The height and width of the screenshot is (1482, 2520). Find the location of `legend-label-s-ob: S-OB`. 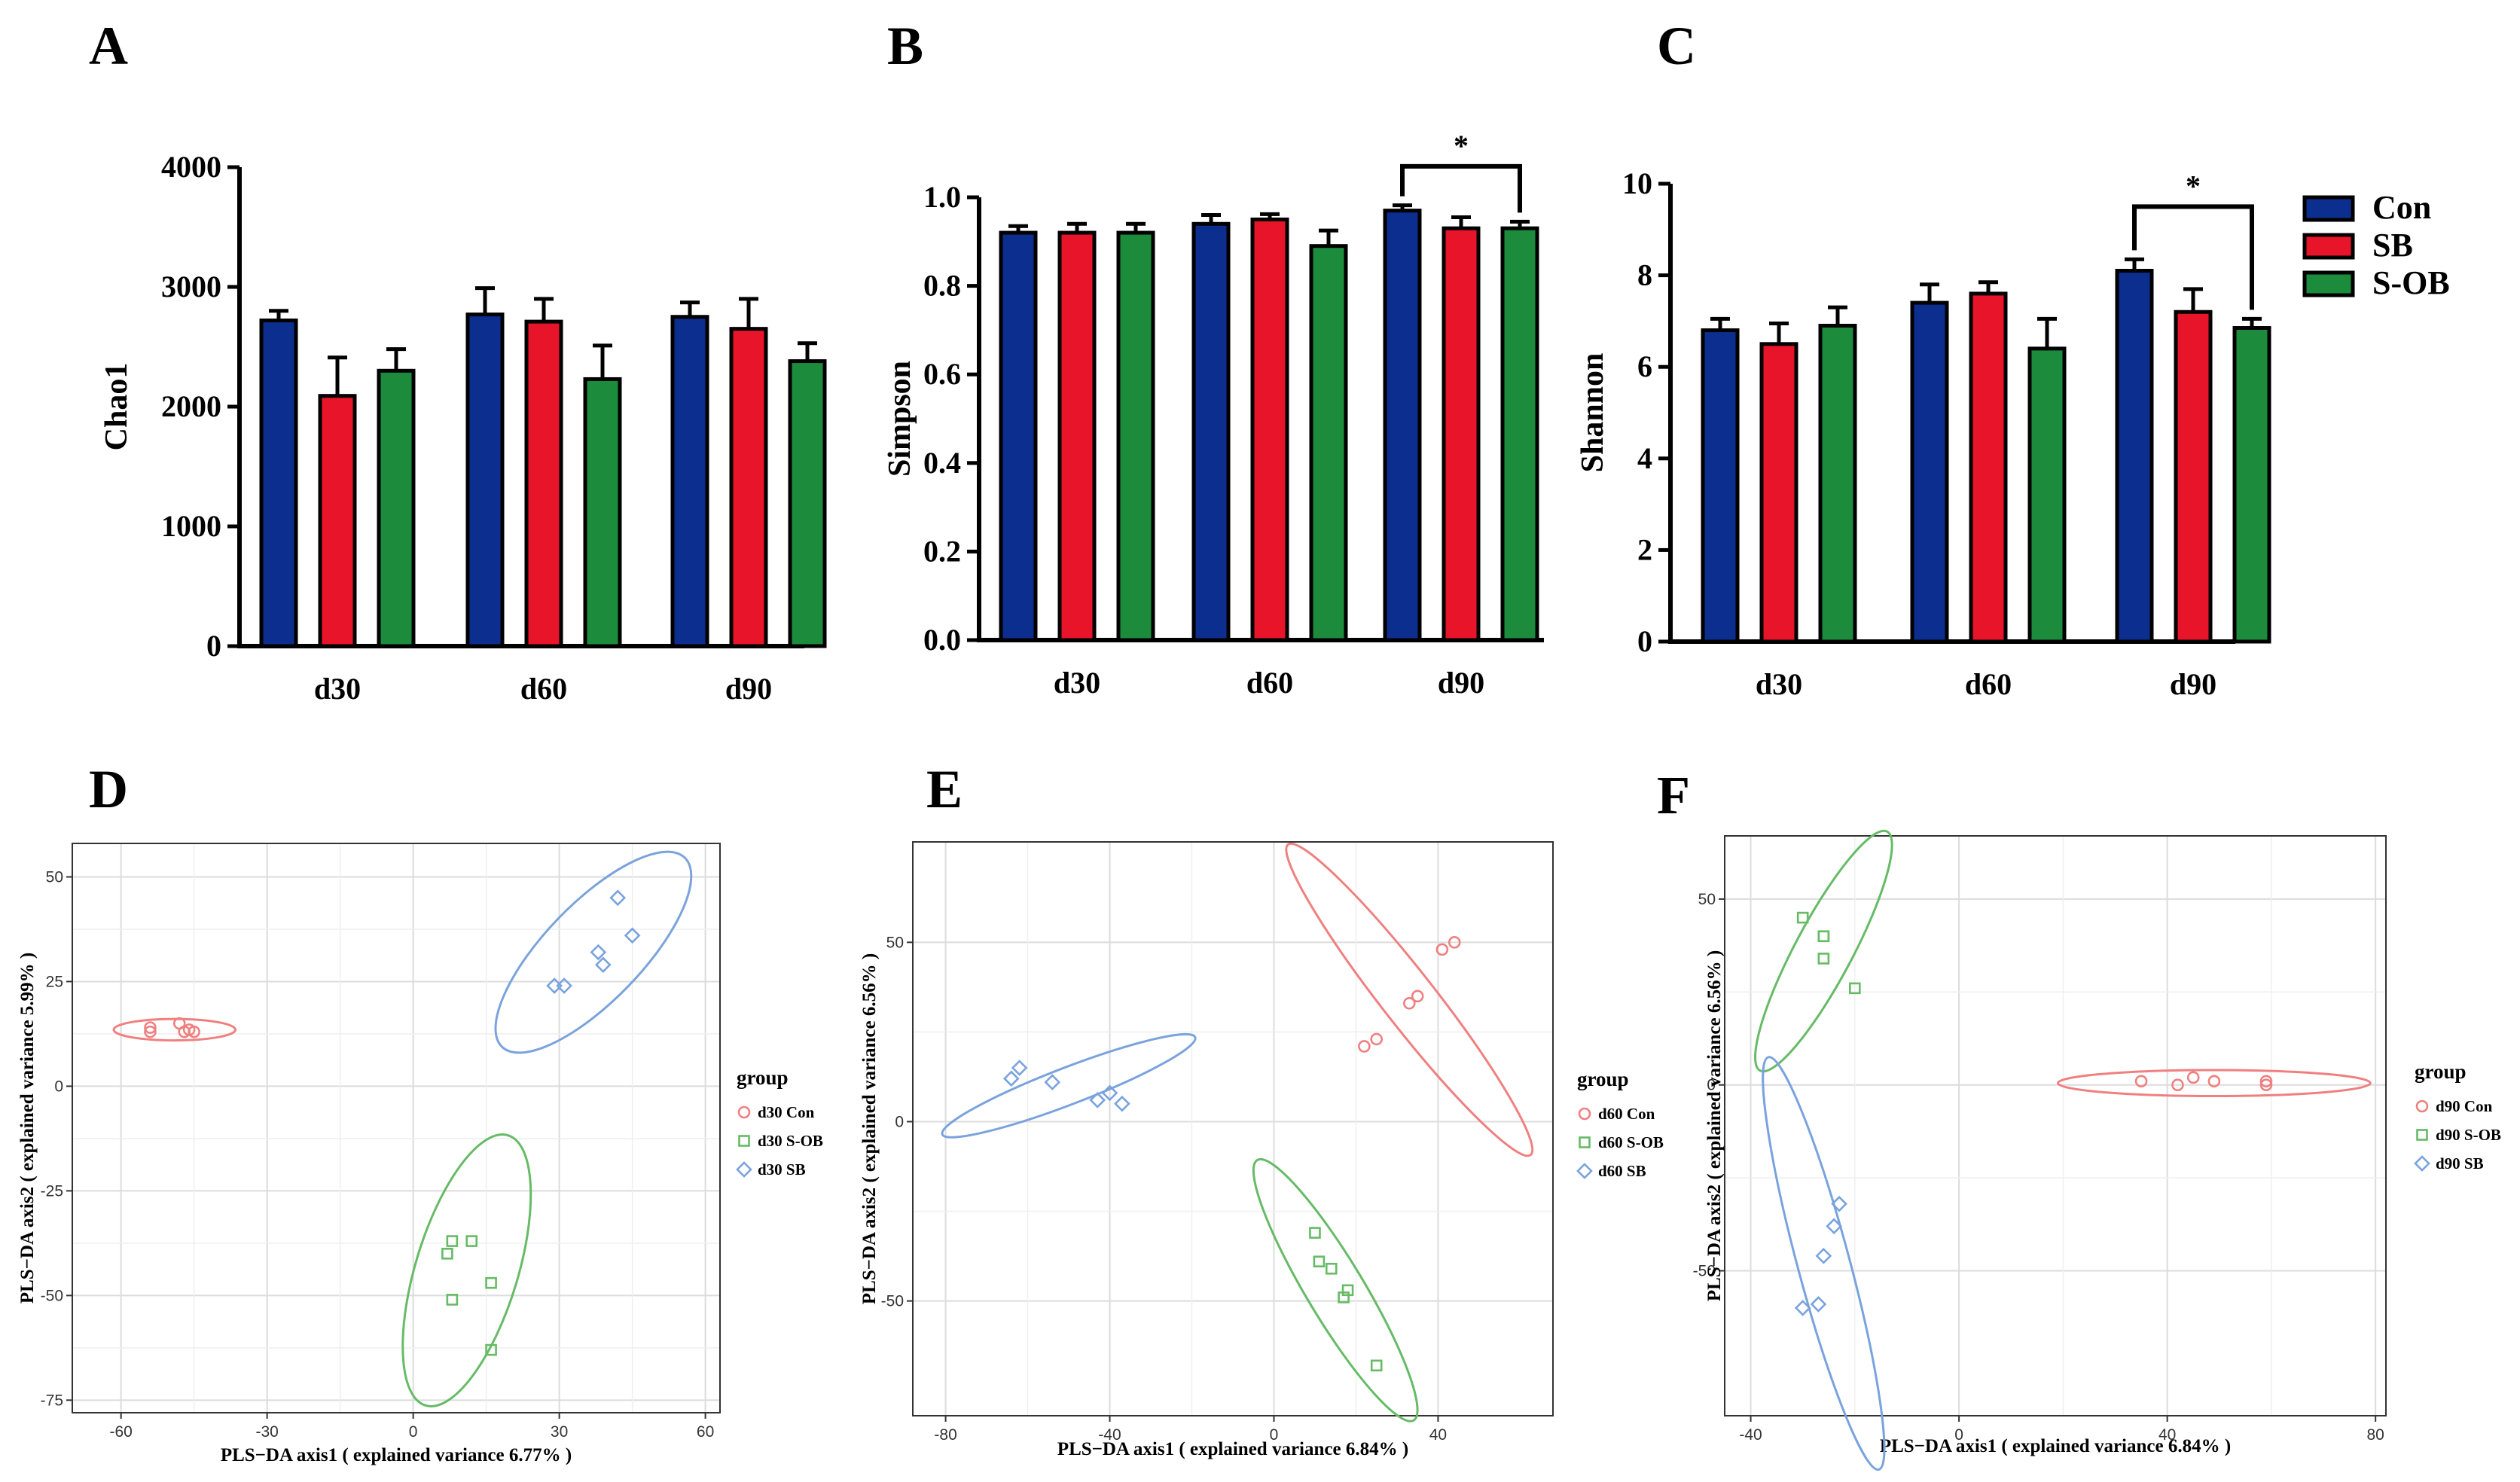

legend-label-s-ob: S-OB is located at coordinates (2411, 283).